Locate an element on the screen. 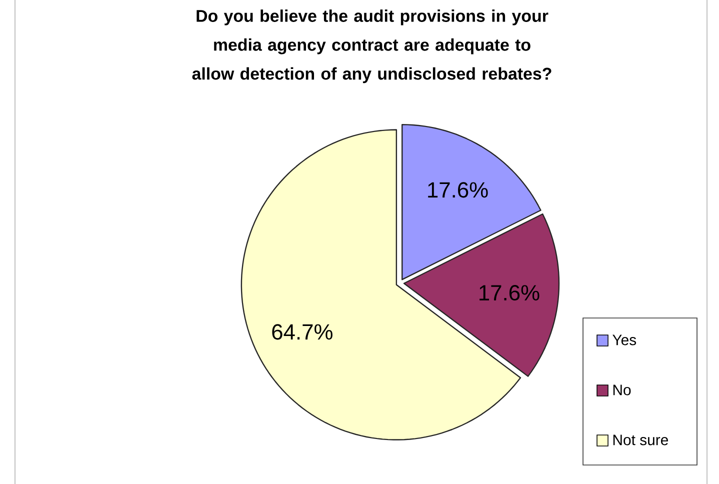 The width and height of the screenshot is (719, 484). chart-title: Do you believe the audit provisions in your media agency contract are adequate to allow detection of any undisclosed rebates? is located at coordinates (372, 47).